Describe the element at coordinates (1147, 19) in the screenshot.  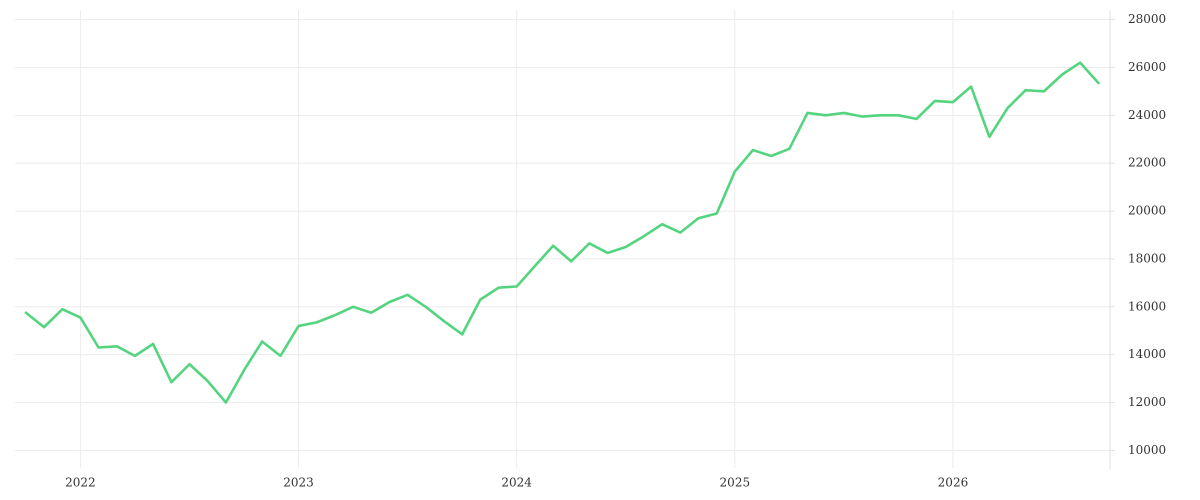
I see `y-tick-label: 28000` at that location.